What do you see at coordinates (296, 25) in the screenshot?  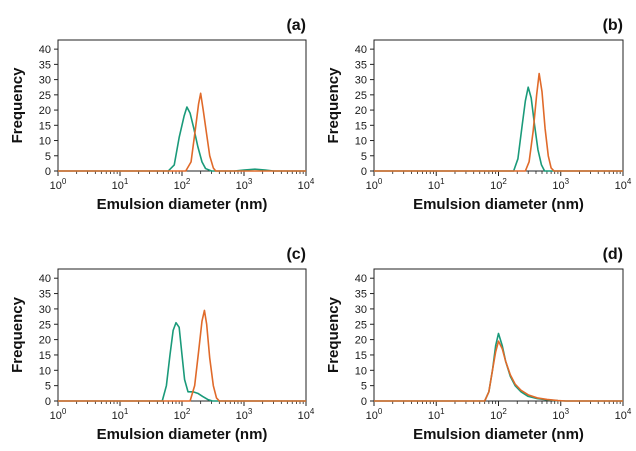 I see `panel-label: (a)` at bounding box center [296, 25].